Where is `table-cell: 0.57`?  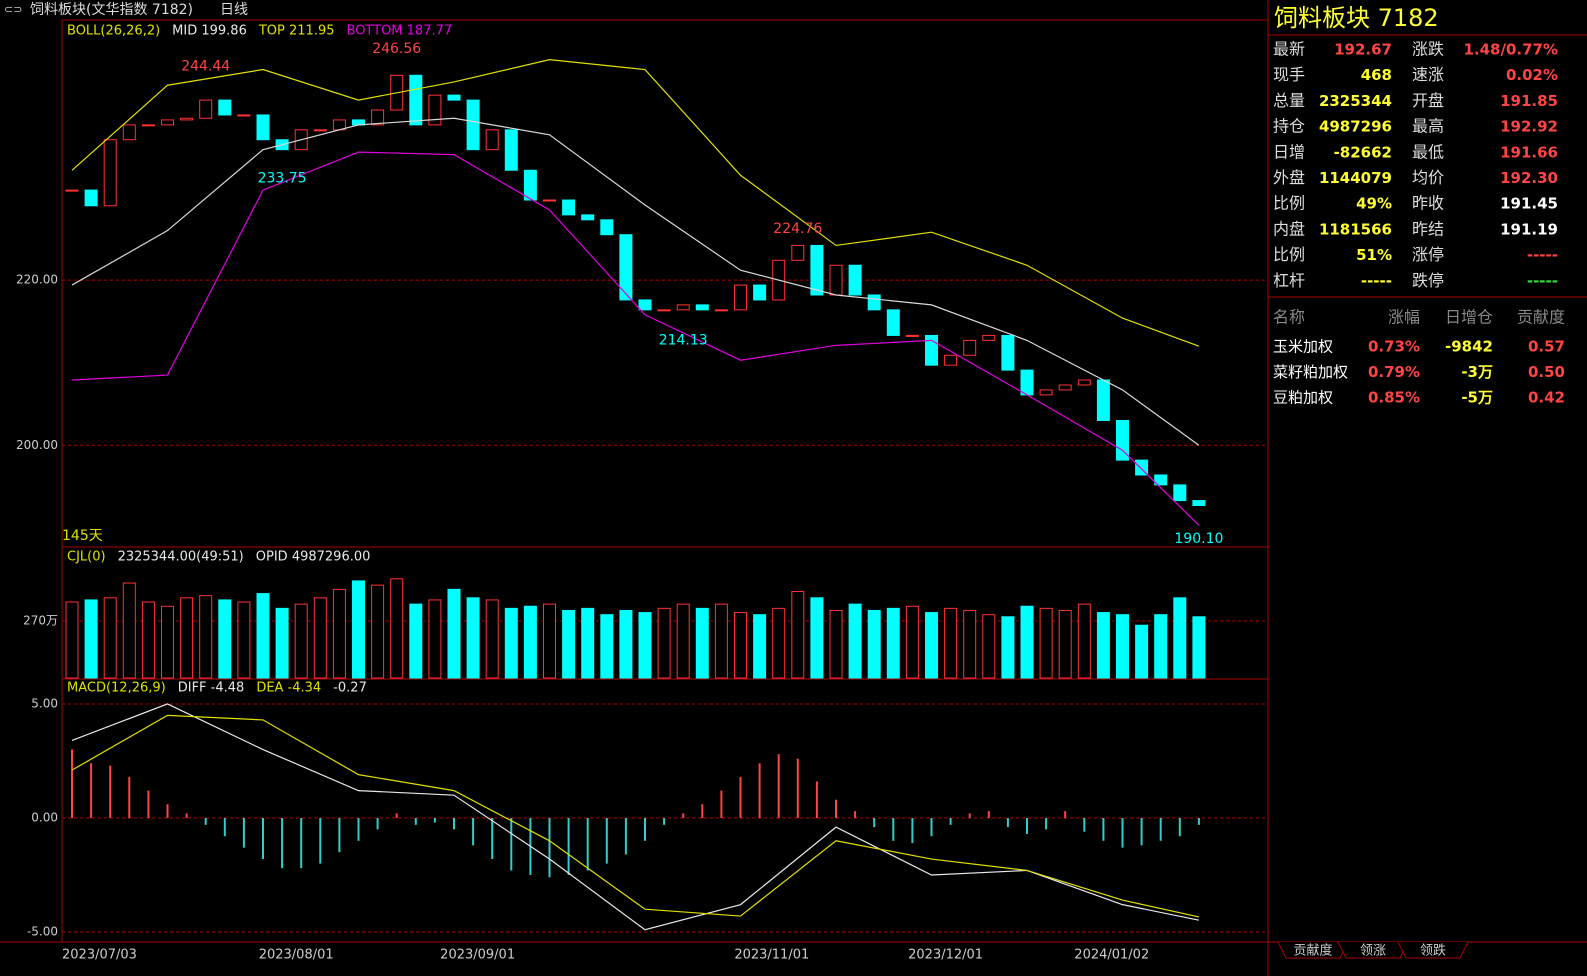 table-cell: 0.57 is located at coordinates (1546, 347).